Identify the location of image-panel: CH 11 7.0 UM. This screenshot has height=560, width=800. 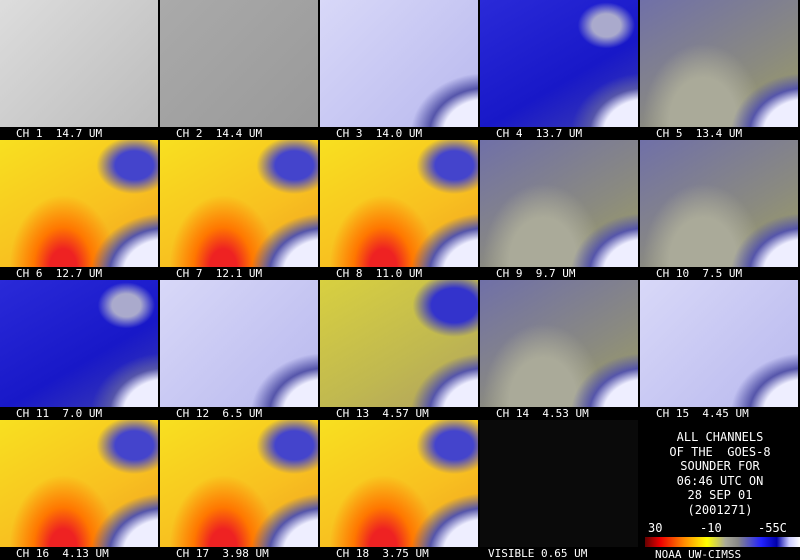
(79, 350).